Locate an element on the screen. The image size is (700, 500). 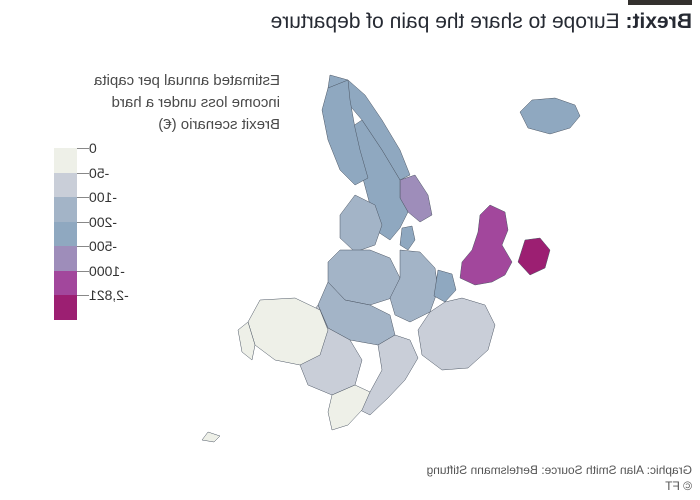
region-ireland is located at coordinates (534, 256).